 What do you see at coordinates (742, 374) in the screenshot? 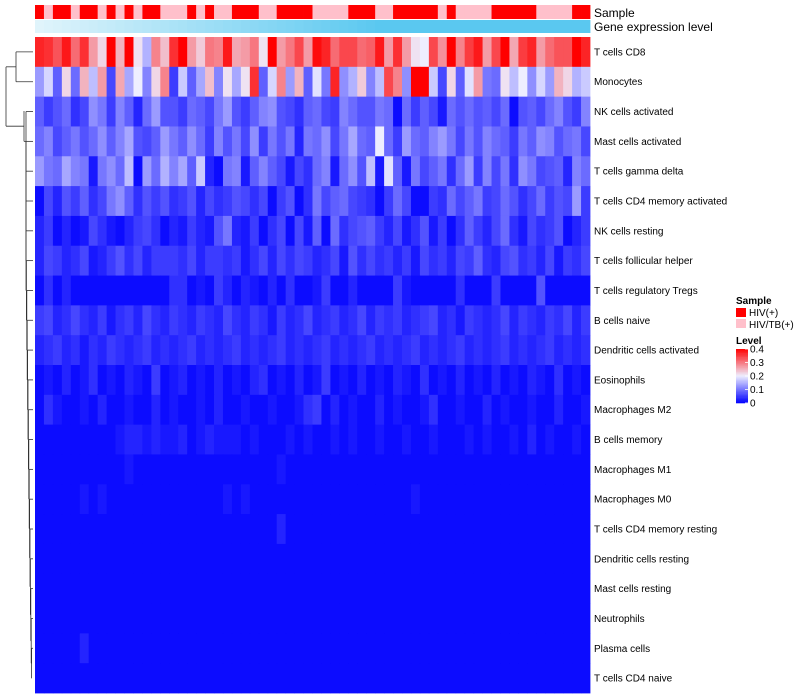
I see `colorbar-segment` at bounding box center [742, 374].